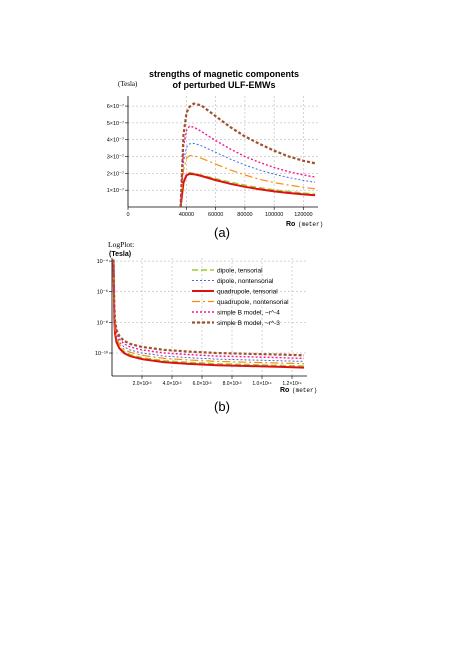  Describe the element at coordinates (121, 244) in the screenshot. I see `panel-b-title: LogPlot:` at that location.